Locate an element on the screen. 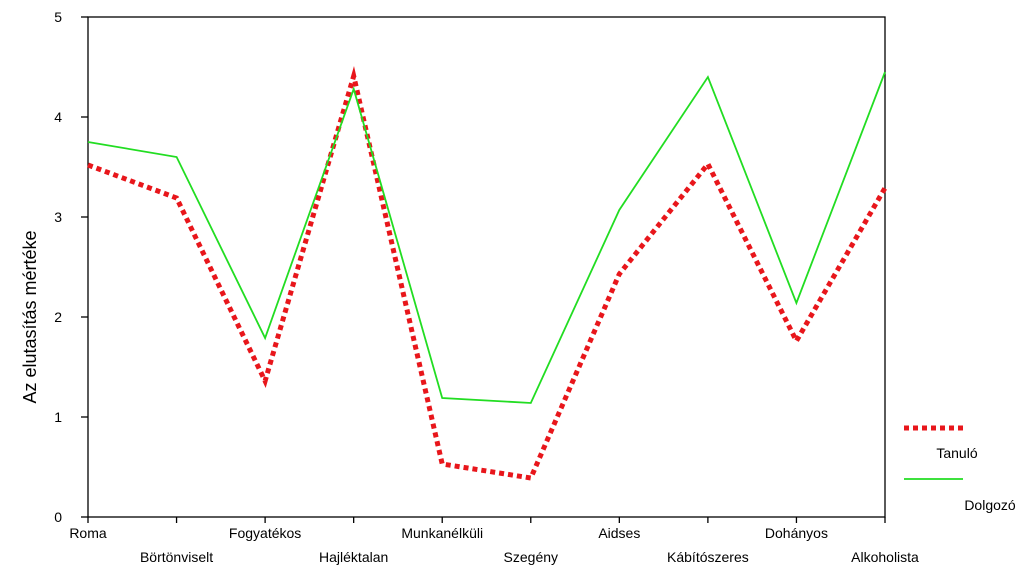  legend-label-tanulo: Tanuló is located at coordinates (956, 453).